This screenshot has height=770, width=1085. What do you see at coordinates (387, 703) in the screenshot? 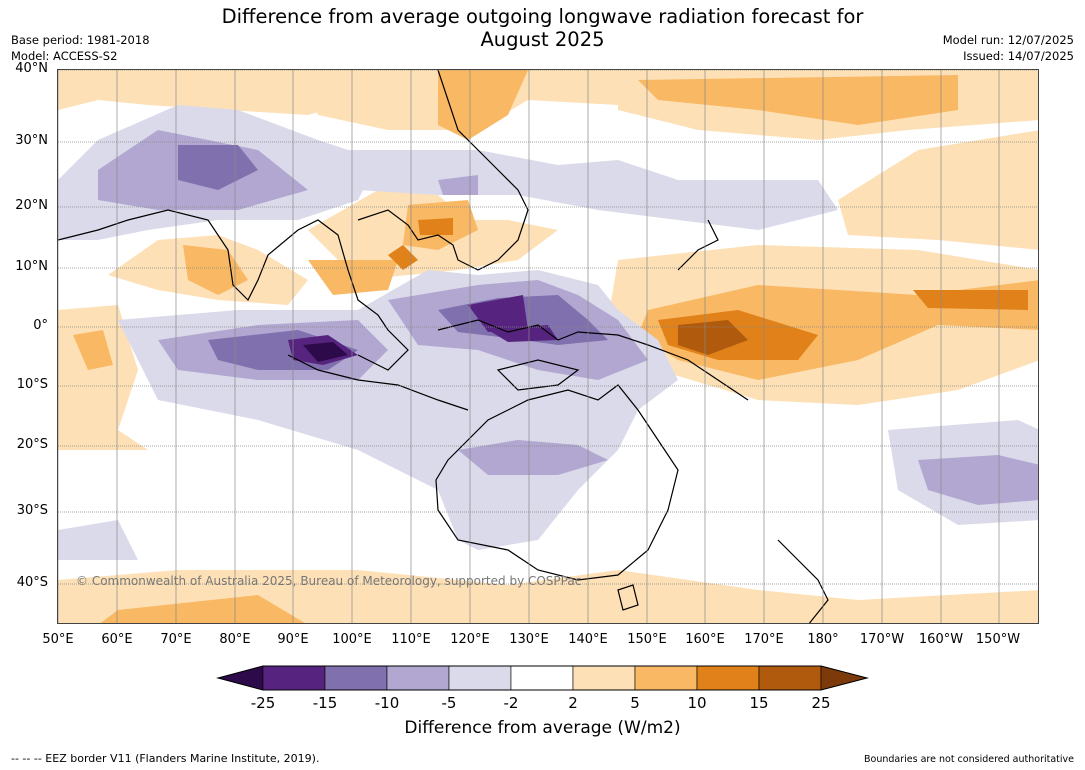
I see `colorbar-tick: -10` at bounding box center [387, 703].